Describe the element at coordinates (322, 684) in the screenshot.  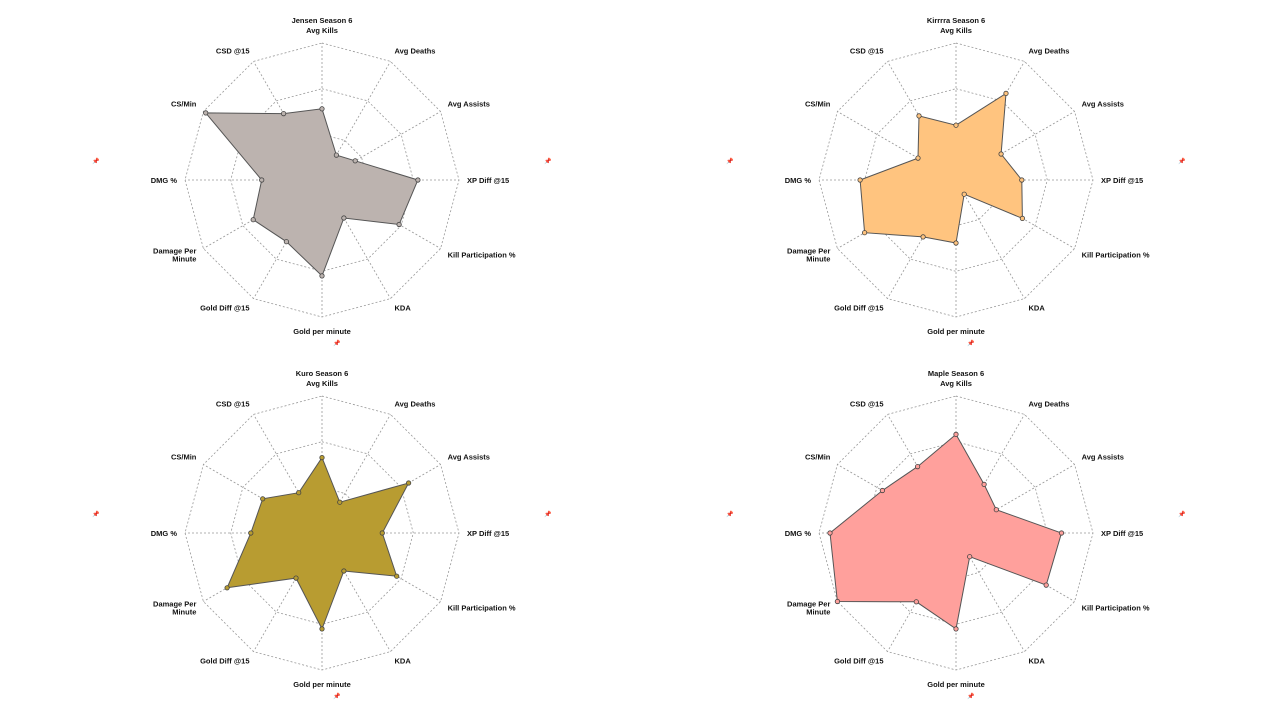
I see `axis-label: Gold per minute` at that location.